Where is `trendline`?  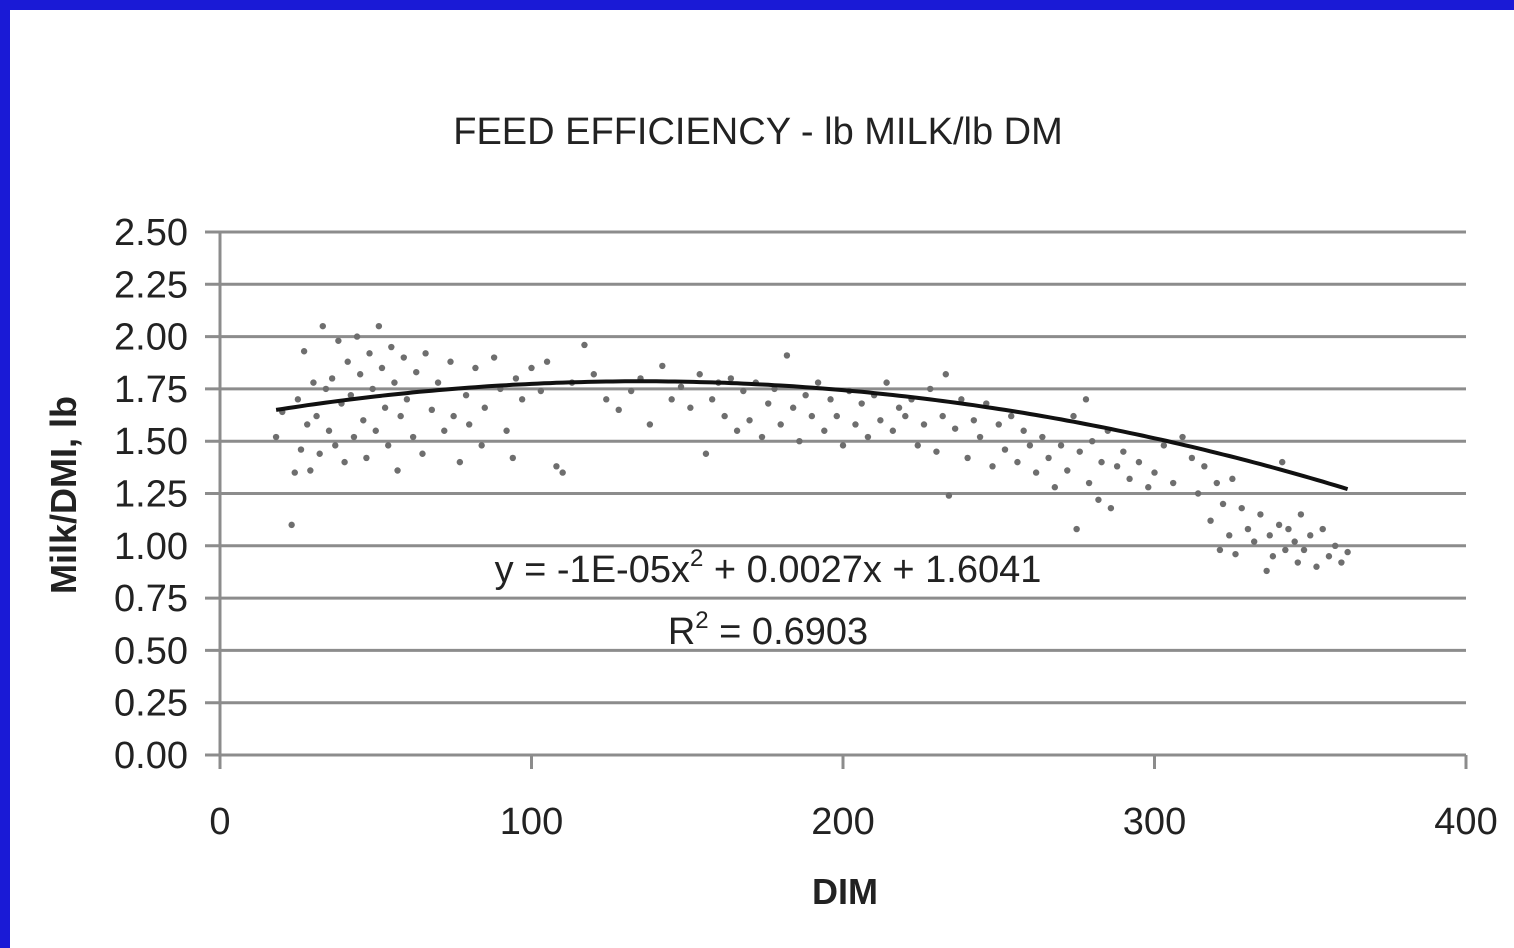
trendline is located at coordinates (812, 435).